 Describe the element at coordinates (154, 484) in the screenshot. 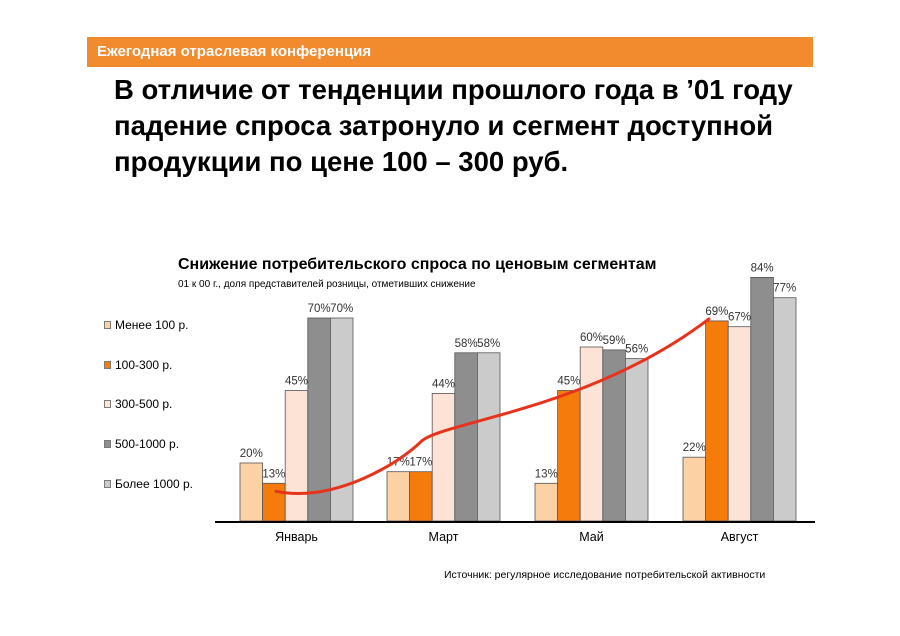

I see `legend-label: Более 1000 р.` at that location.